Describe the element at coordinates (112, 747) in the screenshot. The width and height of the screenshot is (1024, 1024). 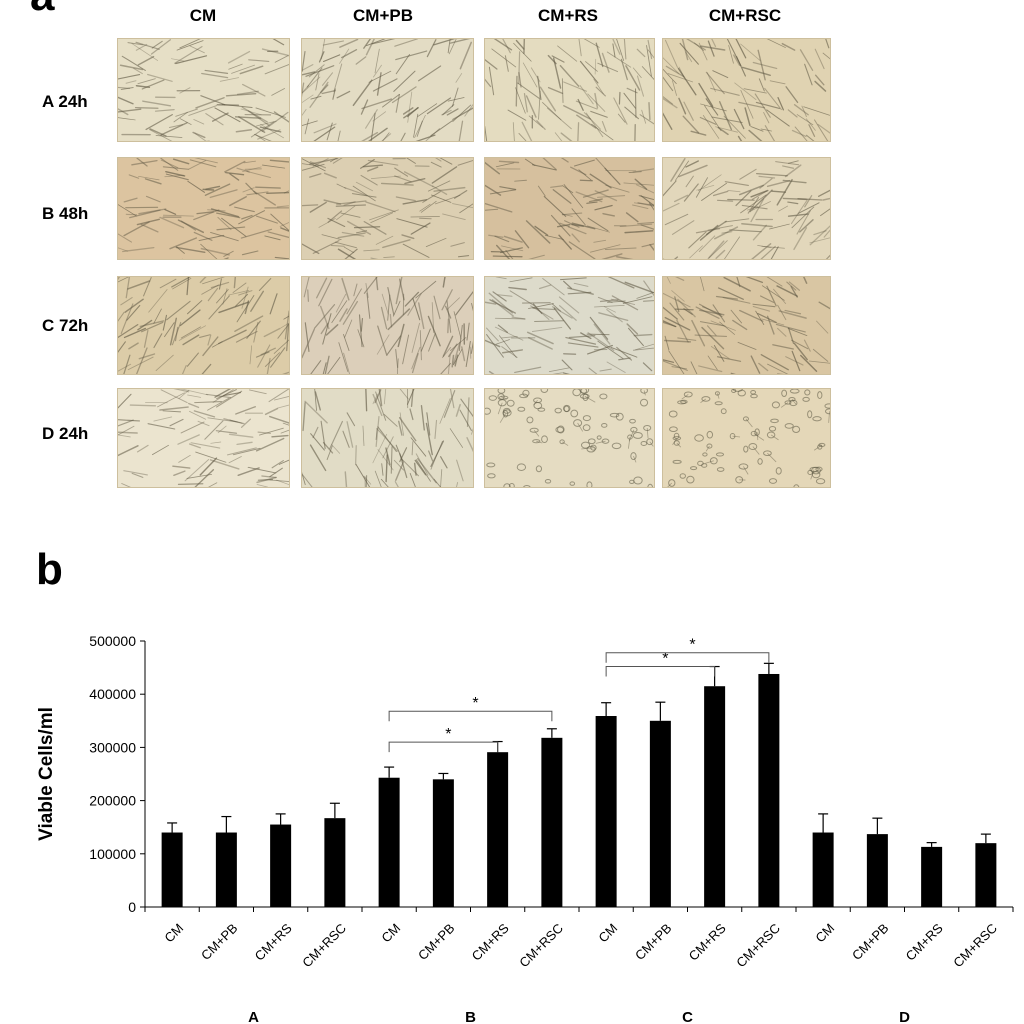
I see `y-tick-label: 300000` at that location.